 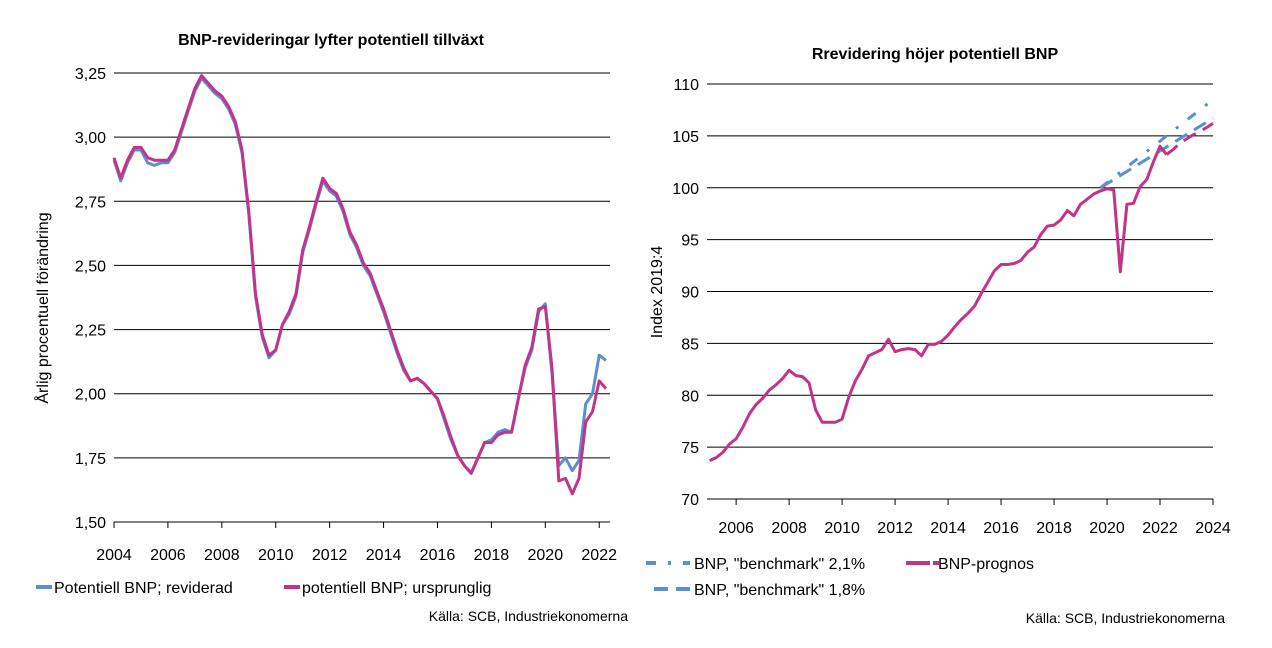 What do you see at coordinates (90, 331) in the screenshot?
I see `left-y-tick-label: 2,25` at bounding box center [90, 331].